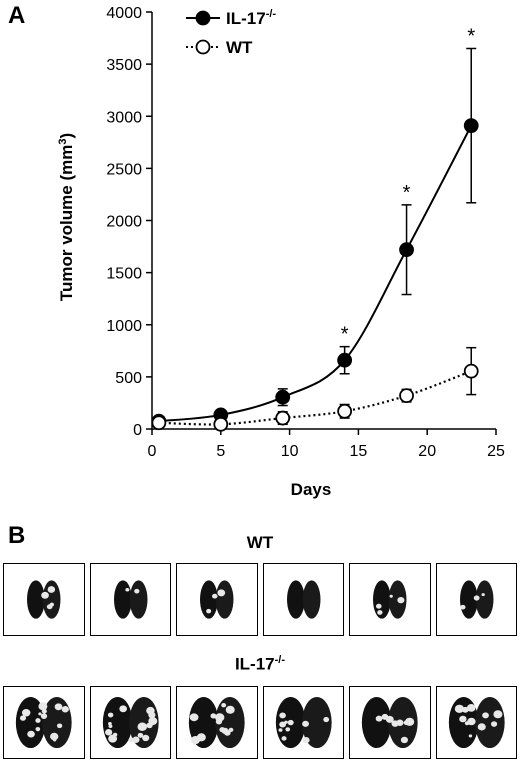 The image size is (520, 765). I want to click on y-tick-label: 3000, so click(124, 117).